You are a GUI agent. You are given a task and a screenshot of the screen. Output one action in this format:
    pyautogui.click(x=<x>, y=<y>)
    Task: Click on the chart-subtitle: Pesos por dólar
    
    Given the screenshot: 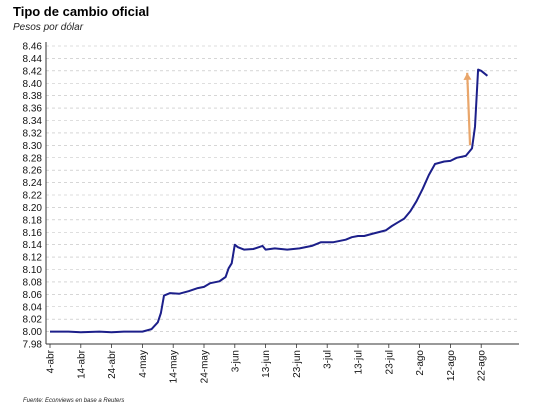 What is the action you would take?
    pyautogui.click(x=48, y=27)
    